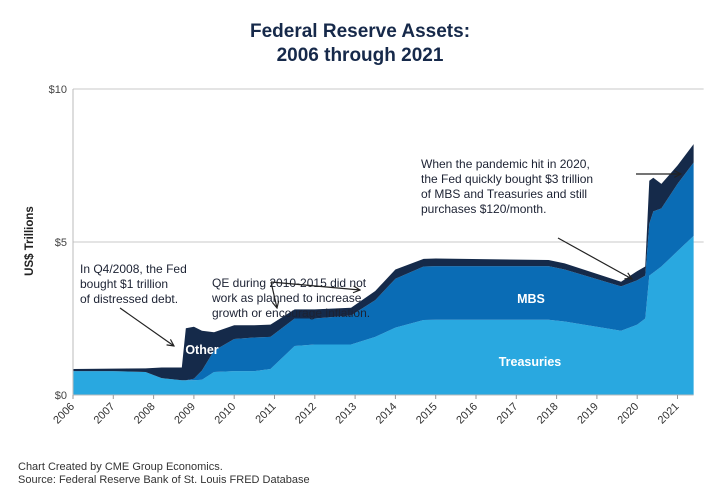 Image resolution: width=720 pixels, height=500 pixels. Describe the element at coordinates (508, 414) in the screenshot. I see `x-tick-label: 2017` at that location.